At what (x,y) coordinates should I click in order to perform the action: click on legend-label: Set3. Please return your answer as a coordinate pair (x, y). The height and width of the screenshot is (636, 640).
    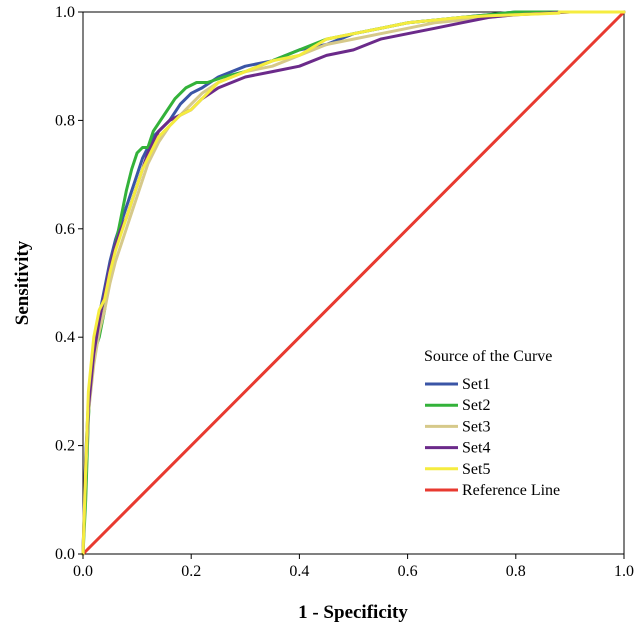
    Looking at the image, I should click on (476, 426).